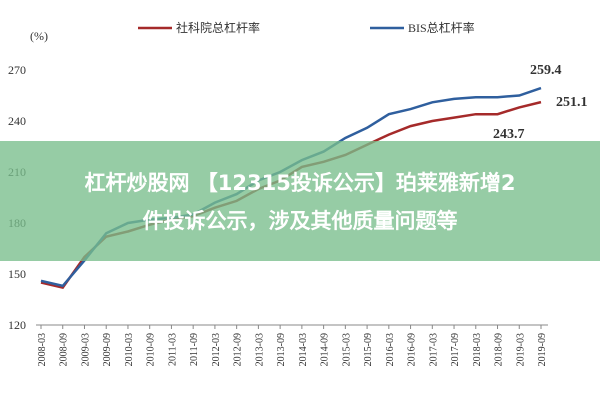  What do you see at coordinates (390, 349) in the screenshot?
I see `x-tick-label: 2016-03` at bounding box center [390, 349].